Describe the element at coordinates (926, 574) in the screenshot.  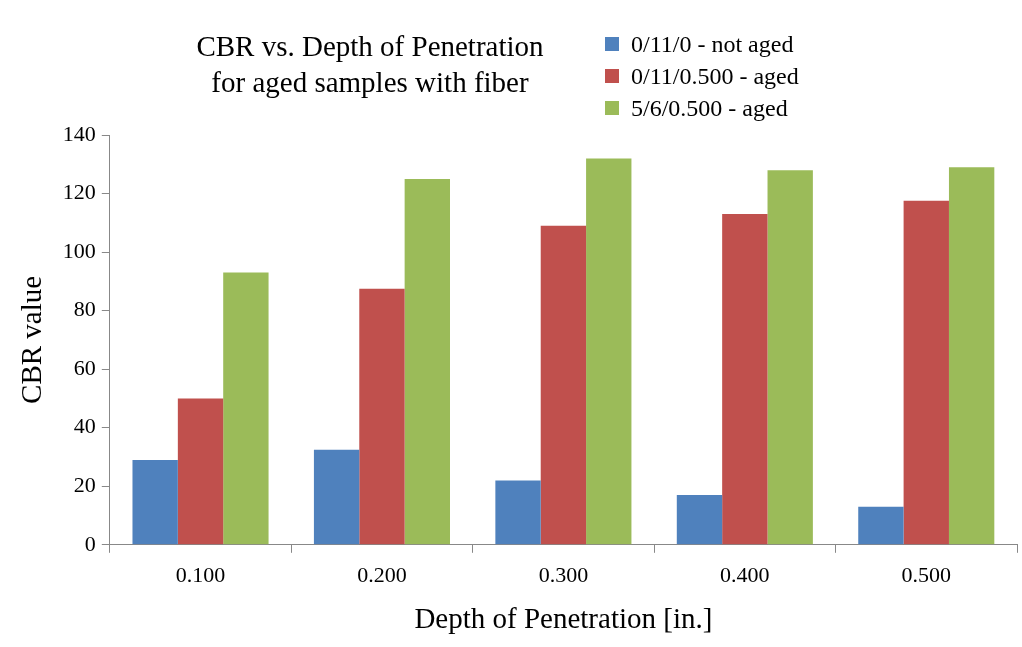
I see `x-tick-label: 0.500` at that location.